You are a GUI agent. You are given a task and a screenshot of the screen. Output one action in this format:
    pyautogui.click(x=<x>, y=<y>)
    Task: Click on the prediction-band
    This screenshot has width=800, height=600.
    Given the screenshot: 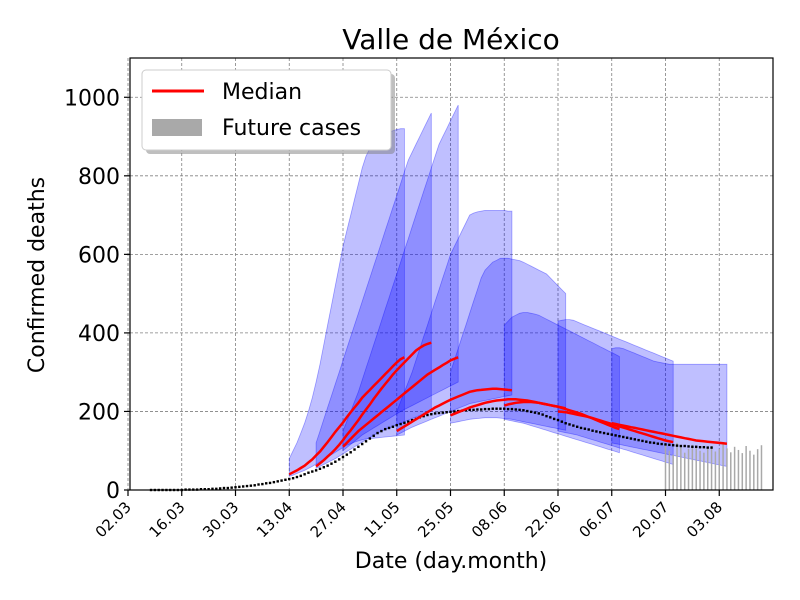 What is the action you would take?
    pyautogui.click(x=373, y=291)
    